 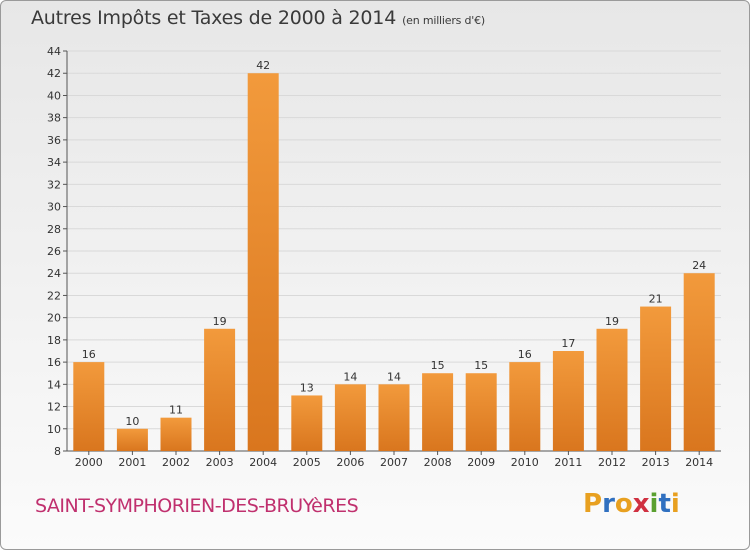 I want to click on bar-value-label: 17, so click(x=568, y=343).